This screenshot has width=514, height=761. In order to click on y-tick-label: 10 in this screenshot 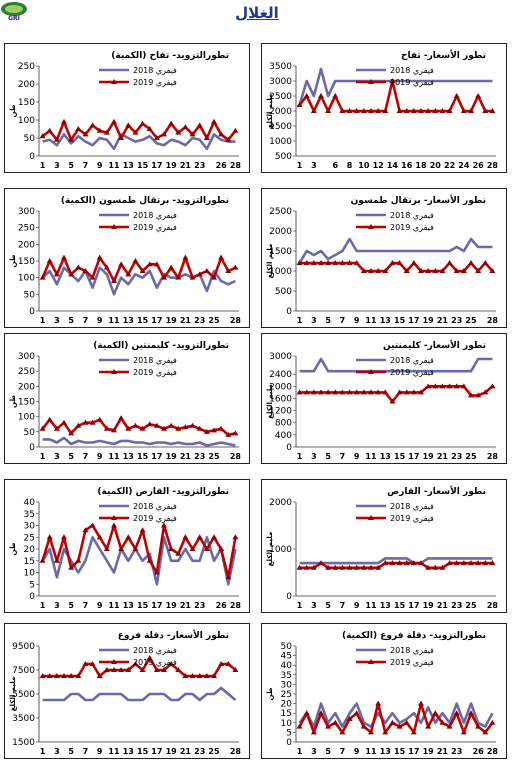, I will do `click(287, 724)`.